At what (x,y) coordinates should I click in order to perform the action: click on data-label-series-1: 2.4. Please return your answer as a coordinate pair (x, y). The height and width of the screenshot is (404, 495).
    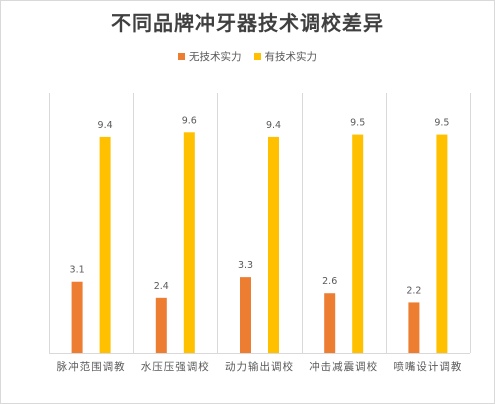
    Looking at the image, I should click on (161, 286).